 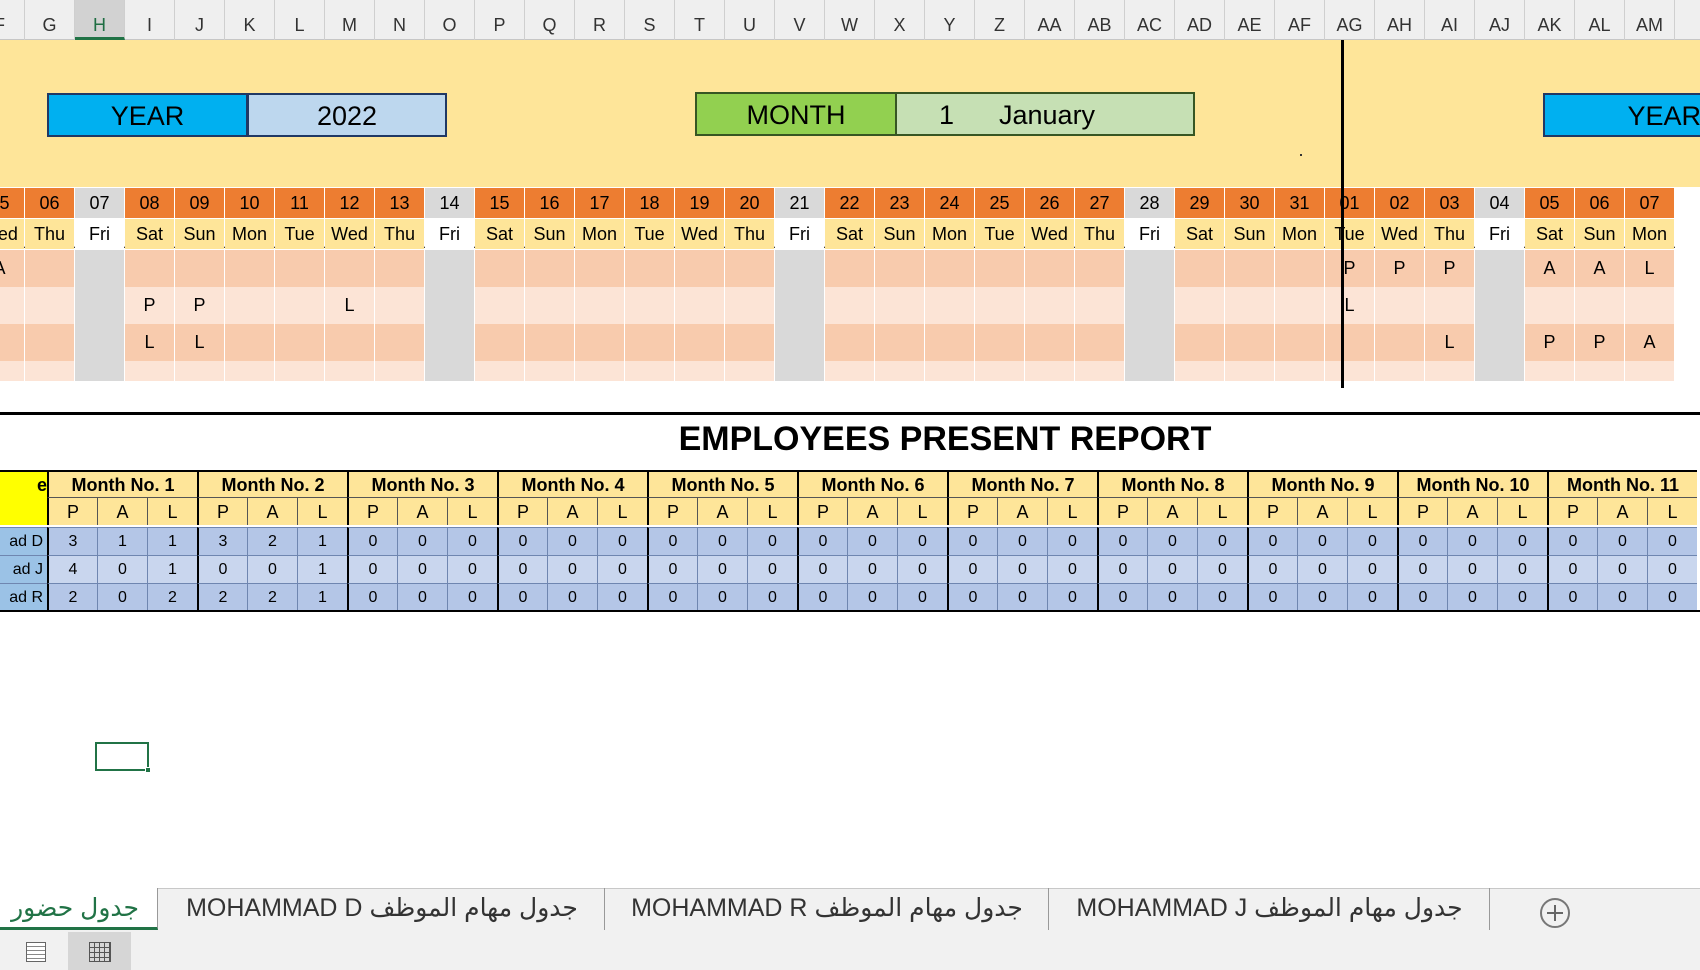 I want to click on fill-handle, so click(x=148, y=770).